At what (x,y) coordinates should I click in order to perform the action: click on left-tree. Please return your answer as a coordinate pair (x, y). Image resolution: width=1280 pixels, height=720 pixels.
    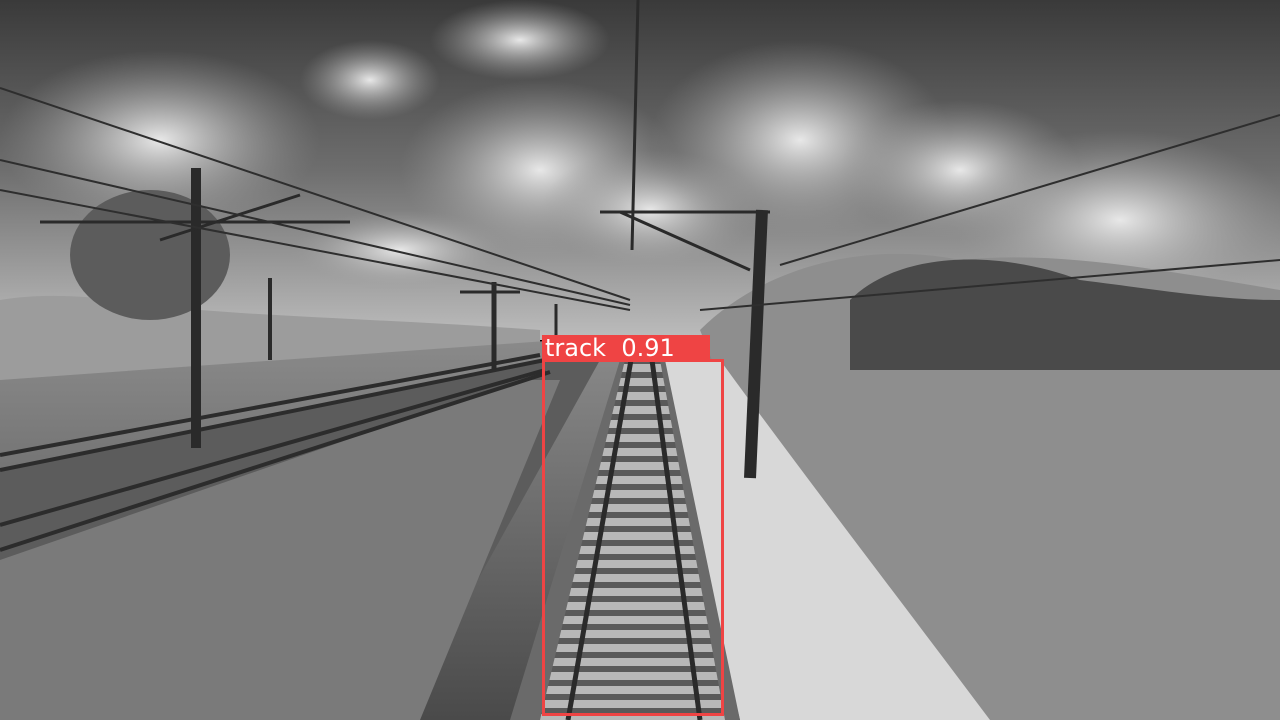
    Looking at the image, I should click on (150, 255).